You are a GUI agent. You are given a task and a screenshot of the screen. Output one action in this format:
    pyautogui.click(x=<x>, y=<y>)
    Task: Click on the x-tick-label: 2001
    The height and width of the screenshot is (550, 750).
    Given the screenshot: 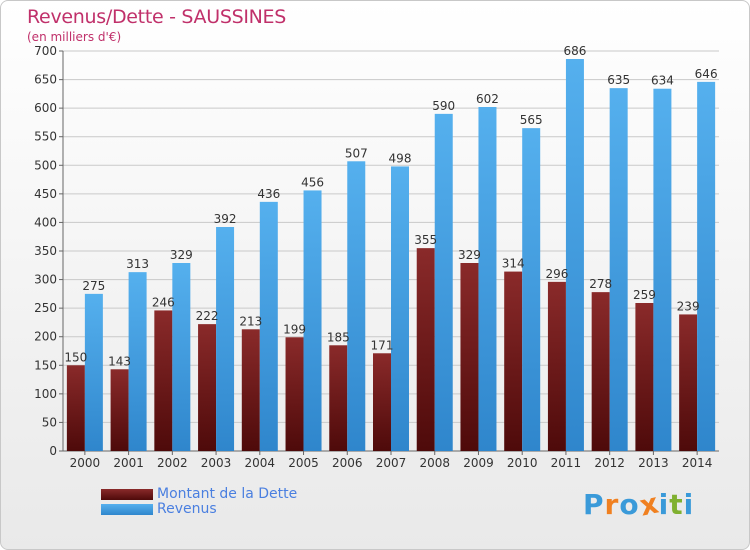 What is the action you would take?
    pyautogui.click(x=128, y=463)
    